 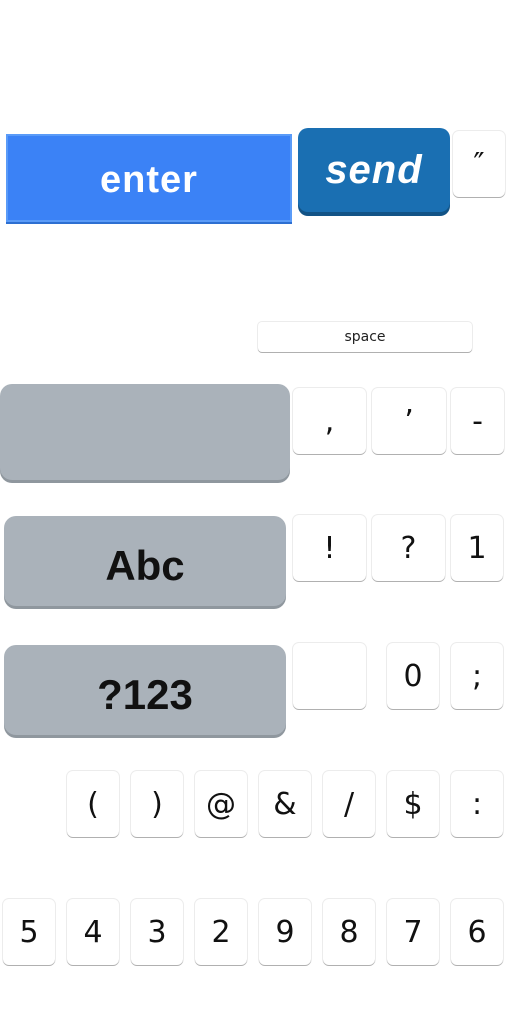 I want to click on enter-button: enter, so click(x=149, y=178).